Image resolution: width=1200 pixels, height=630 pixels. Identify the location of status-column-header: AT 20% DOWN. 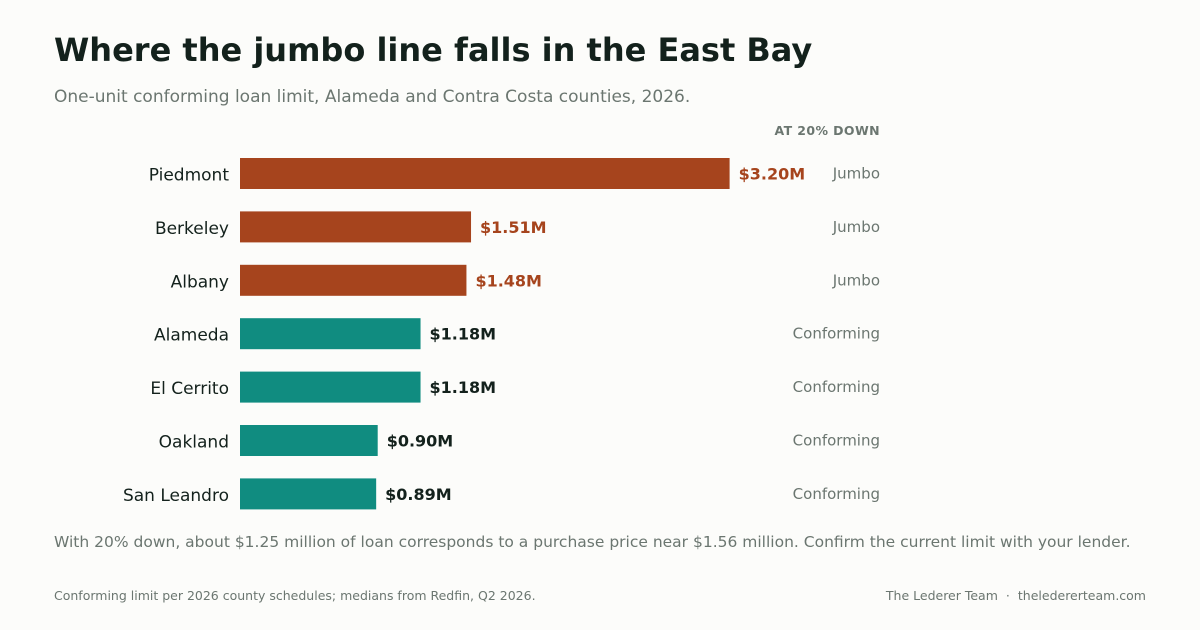
(827, 130).